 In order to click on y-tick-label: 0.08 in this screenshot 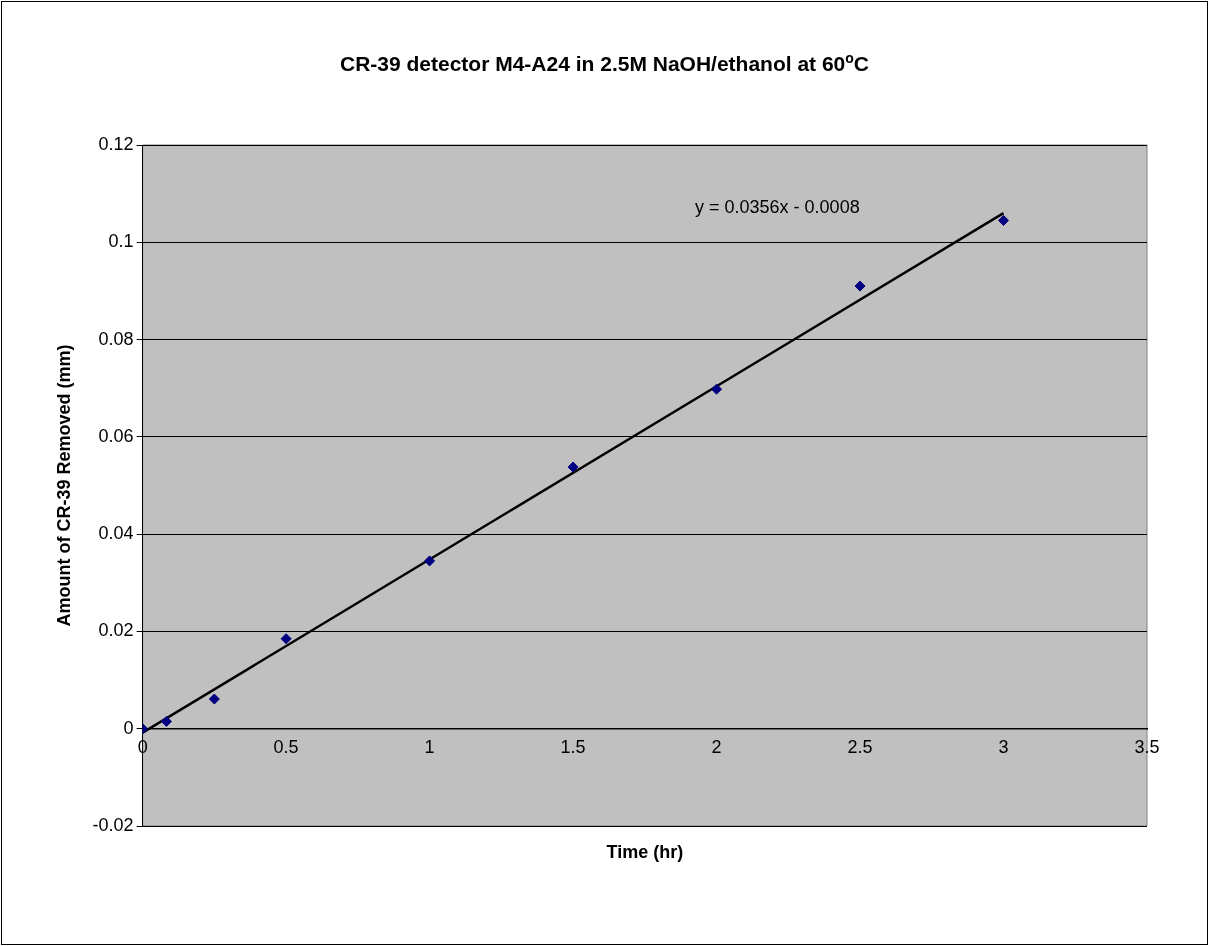, I will do `click(116, 338)`.